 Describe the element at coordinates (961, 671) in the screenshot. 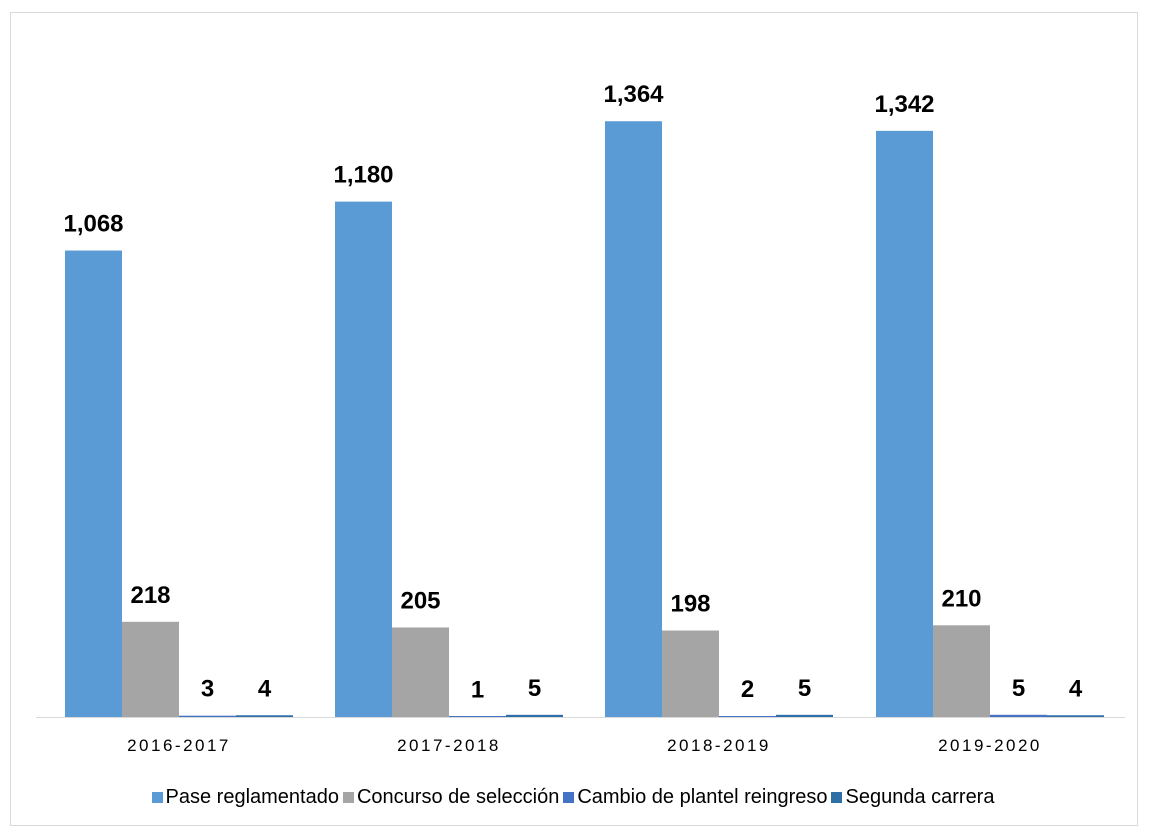

I see `bar-2-2019-2020` at that location.